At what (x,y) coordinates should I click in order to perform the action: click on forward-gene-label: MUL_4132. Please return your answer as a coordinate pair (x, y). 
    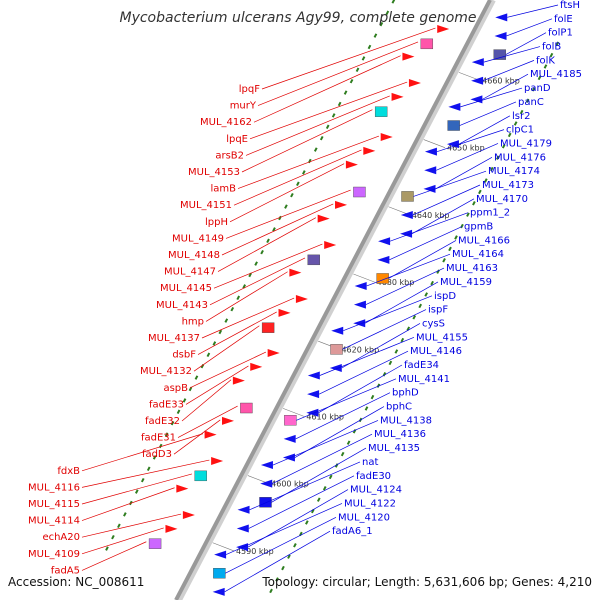
    Looking at the image, I should click on (166, 371).